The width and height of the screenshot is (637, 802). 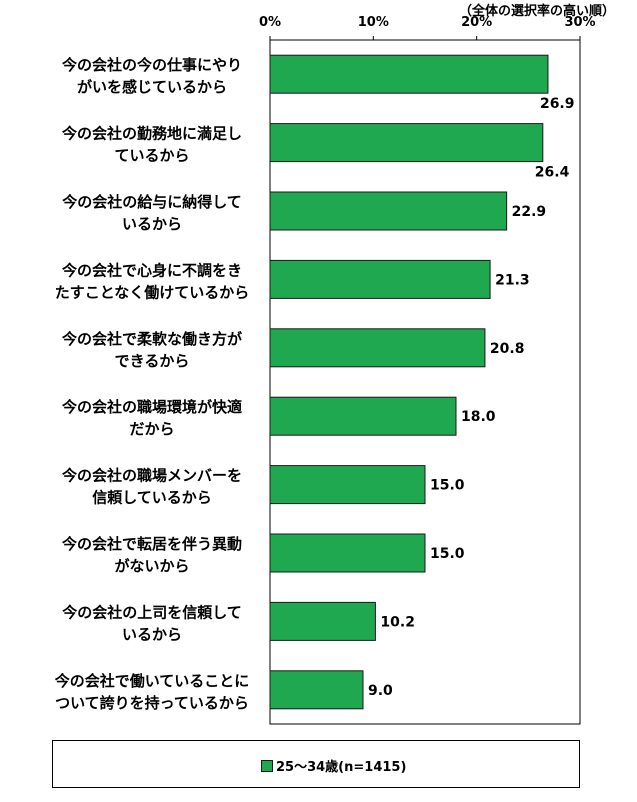 I want to click on data-label: 26.9, so click(x=557, y=104).